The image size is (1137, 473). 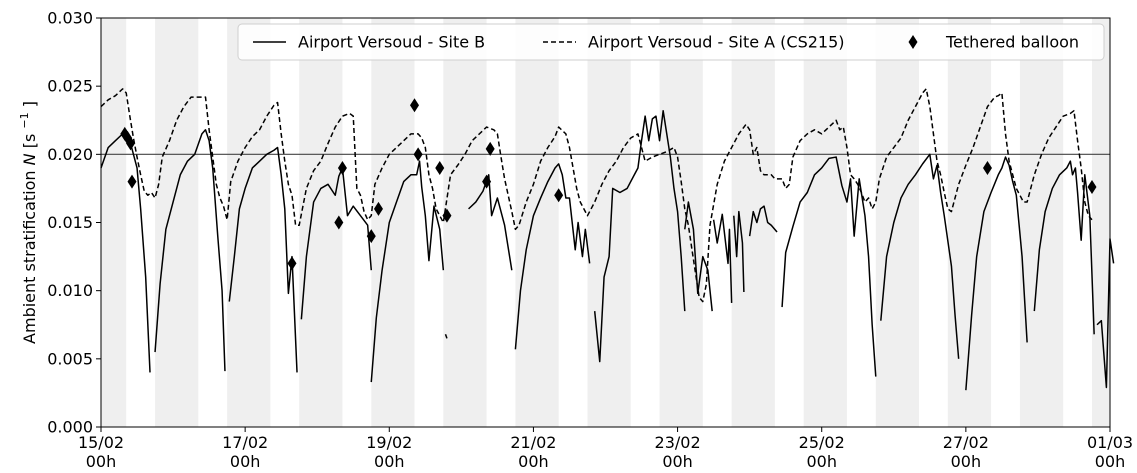 I want to click on x-tick-hour-2: 00h, so click(x=389, y=461).